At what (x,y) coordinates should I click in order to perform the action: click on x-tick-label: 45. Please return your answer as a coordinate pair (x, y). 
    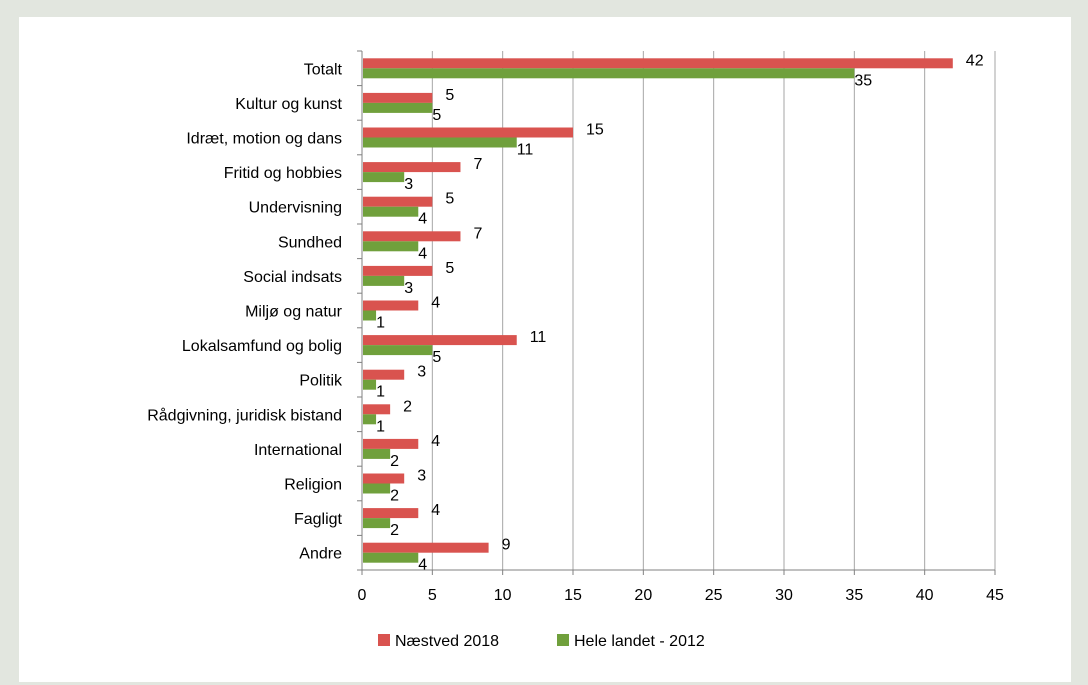
    Looking at the image, I should click on (995, 595).